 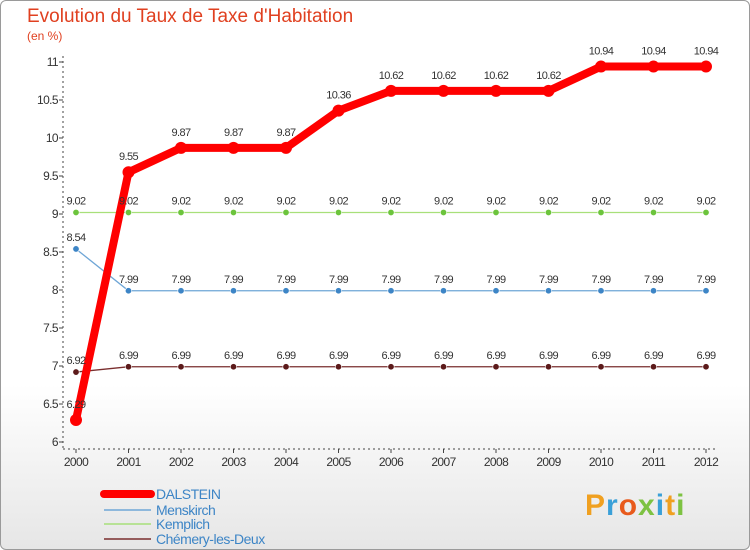 What do you see at coordinates (233, 462) in the screenshot?
I see `x-tick-label: 2003` at bounding box center [233, 462].